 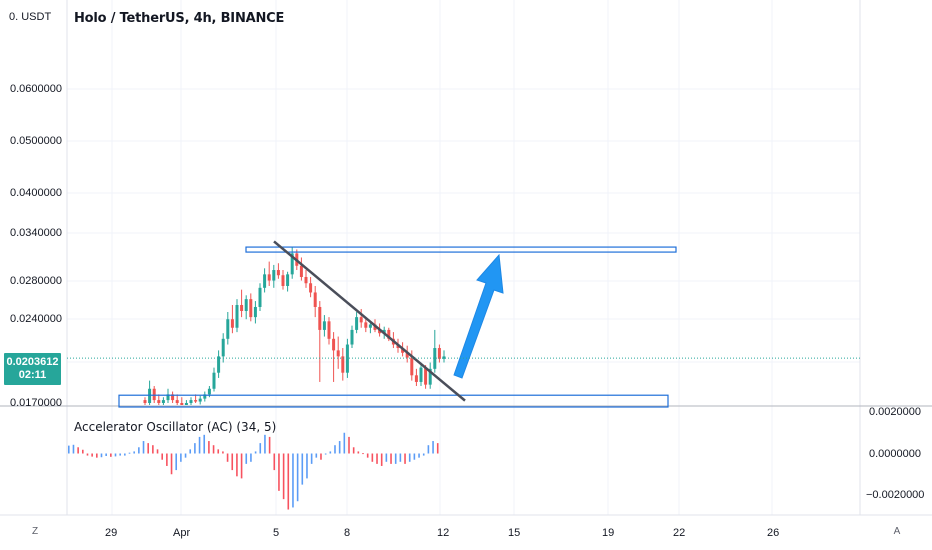 What do you see at coordinates (36, 233) in the screenshot?
I see `price-tick: 0.0340000` at bounding box center [36, 233].